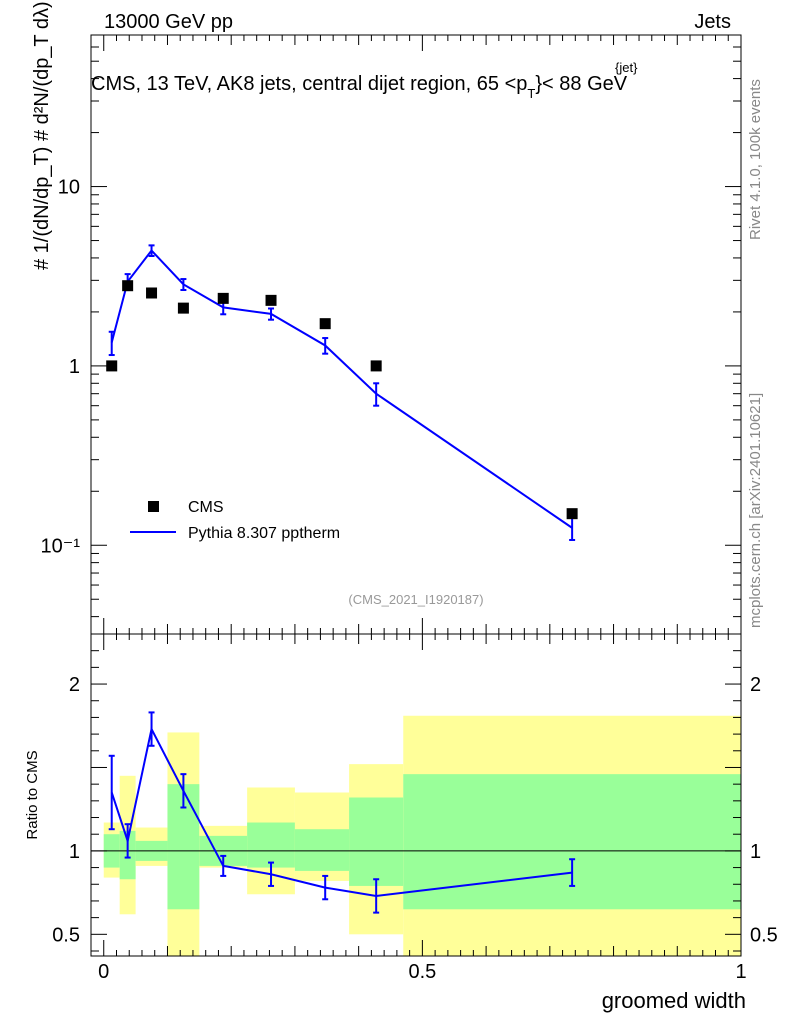 Image resolution: width=786 pixels, height=1024 pixels. Describe the element at coordinates (755, 159) in the screenshot. I see `rivet-version-label: Rivet 4.1.0, 100k events` at that location.